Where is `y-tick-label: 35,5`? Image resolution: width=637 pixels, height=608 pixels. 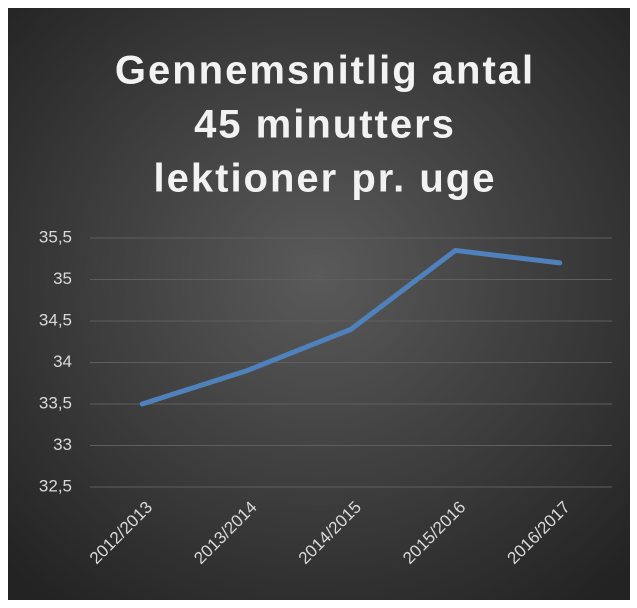
y-tick-label: 35,5 is located at coordinates (55, 236).